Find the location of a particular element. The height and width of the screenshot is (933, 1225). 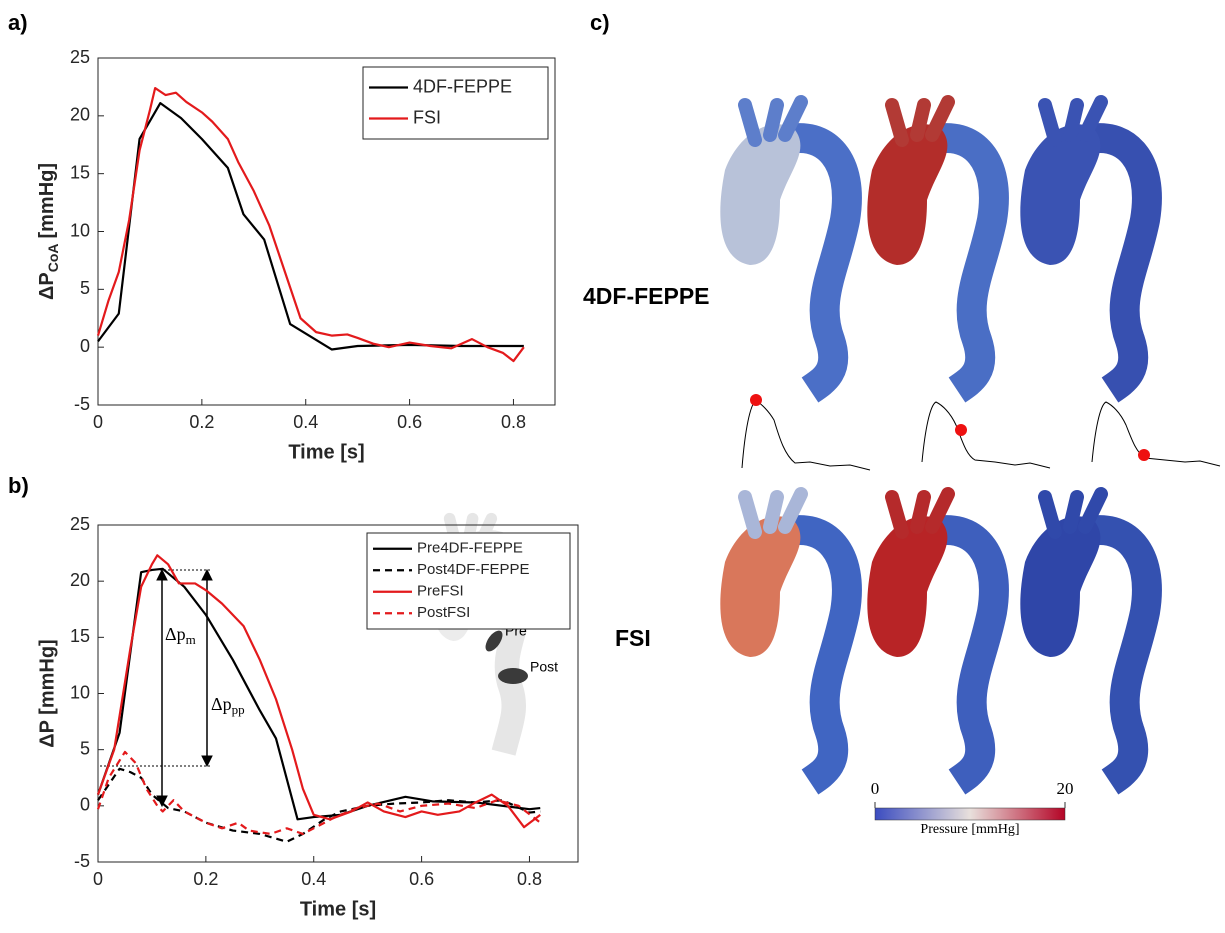

panel-label: b) is located at coordinates (18, 485).